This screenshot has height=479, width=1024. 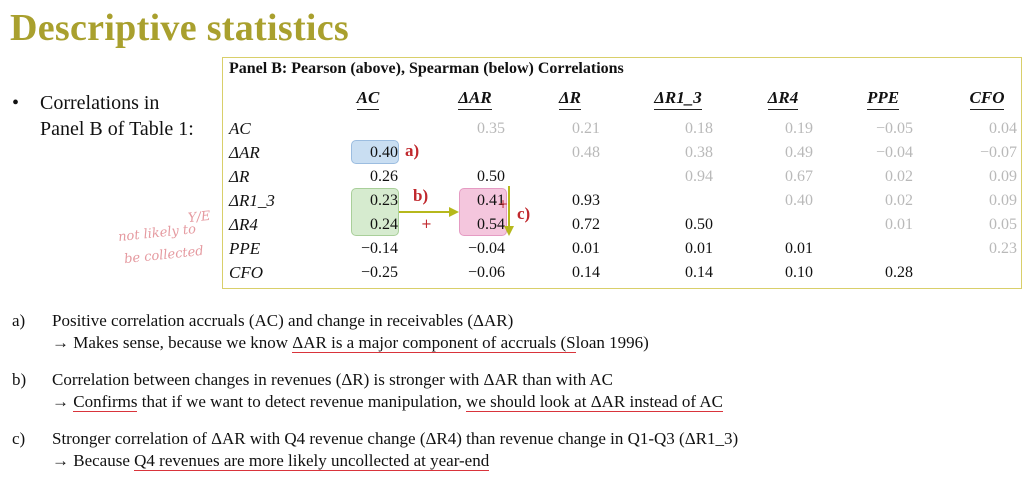 I want to click on correlation-cell: 0.94, so click(x=699, y=176).